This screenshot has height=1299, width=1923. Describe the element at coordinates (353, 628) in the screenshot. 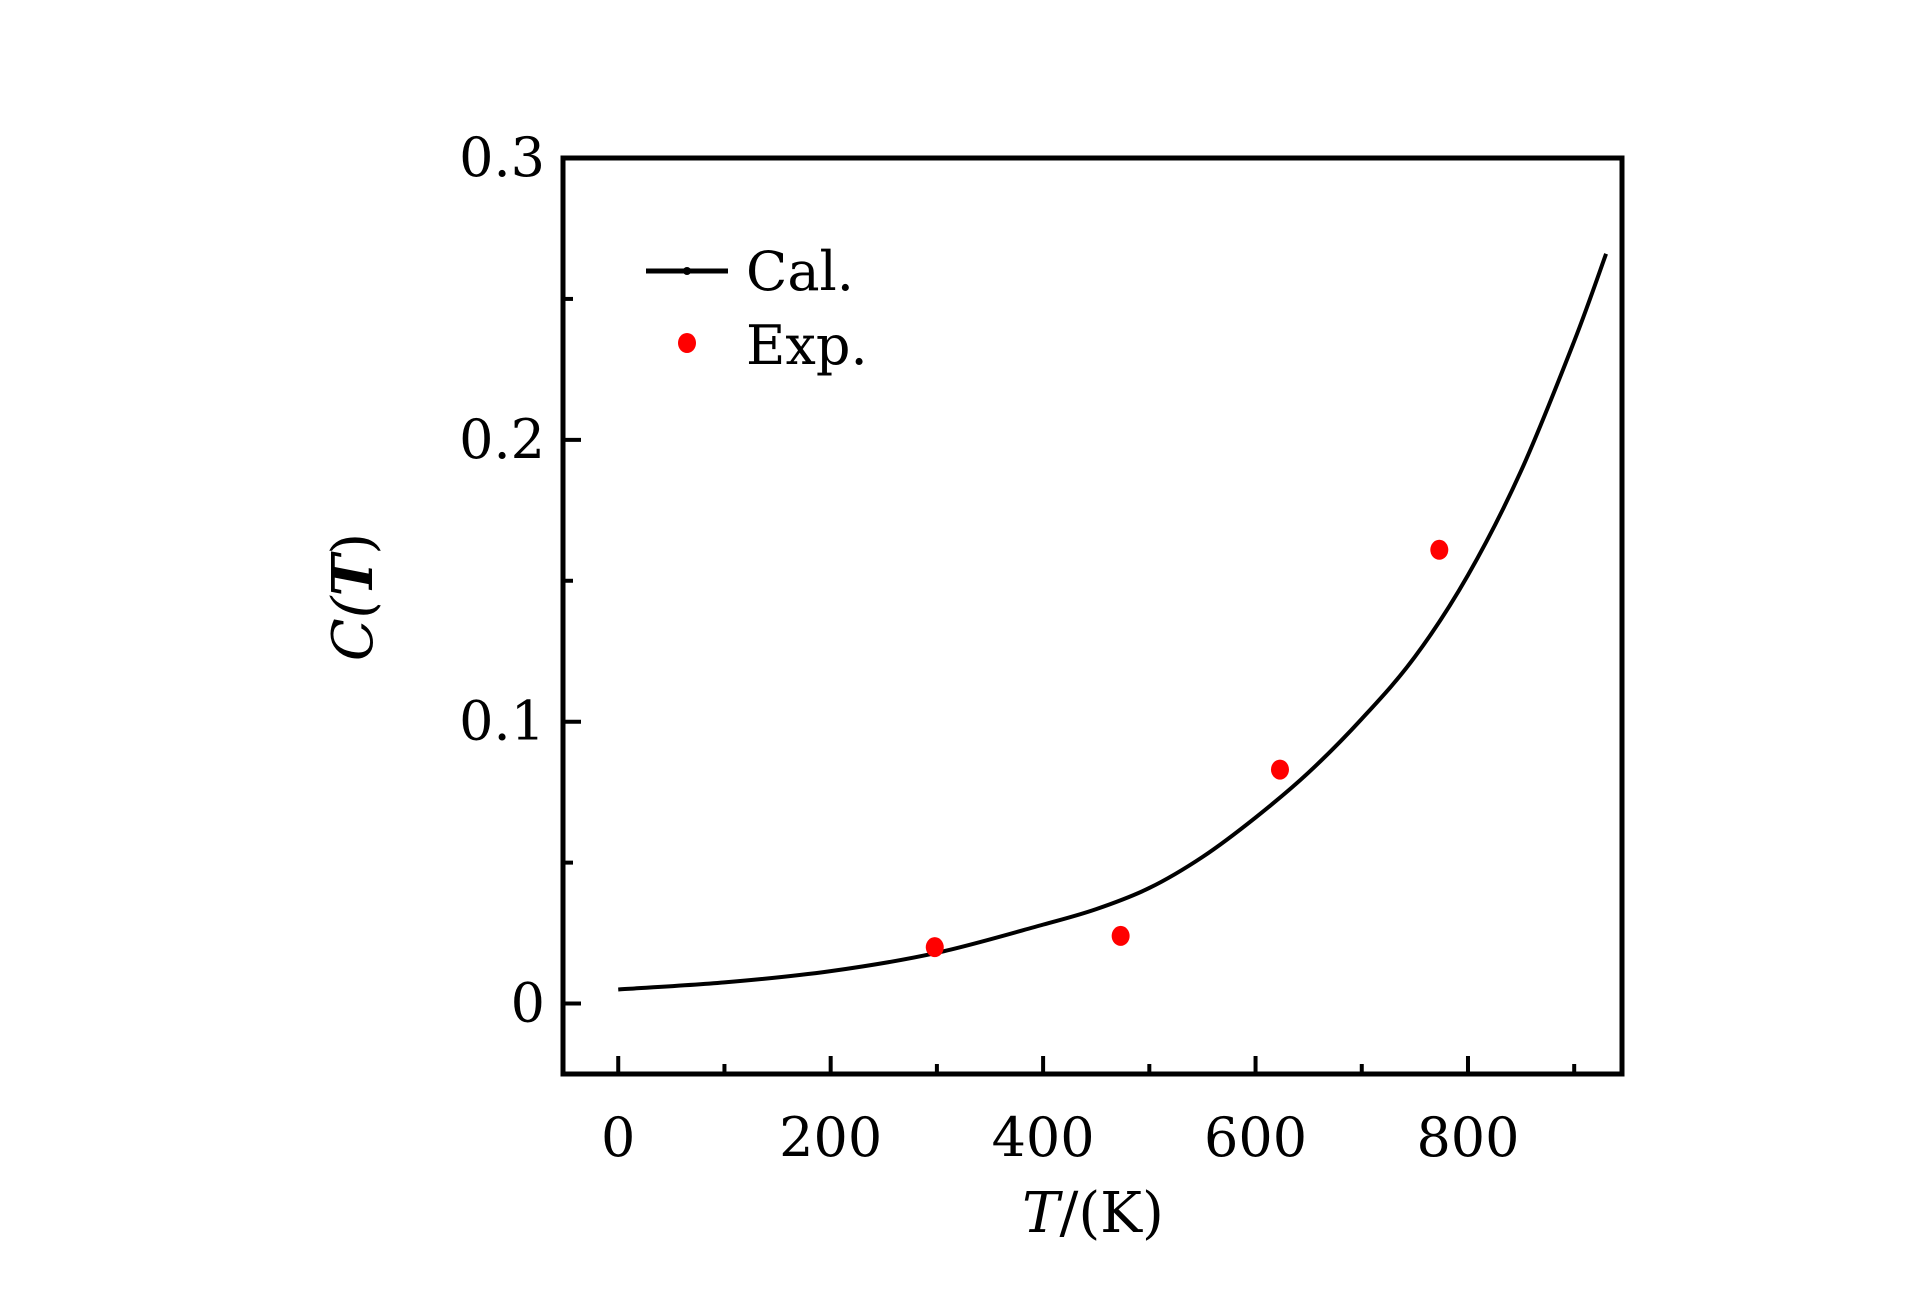

I see `y-axis-title-prefix: C(` at that location.